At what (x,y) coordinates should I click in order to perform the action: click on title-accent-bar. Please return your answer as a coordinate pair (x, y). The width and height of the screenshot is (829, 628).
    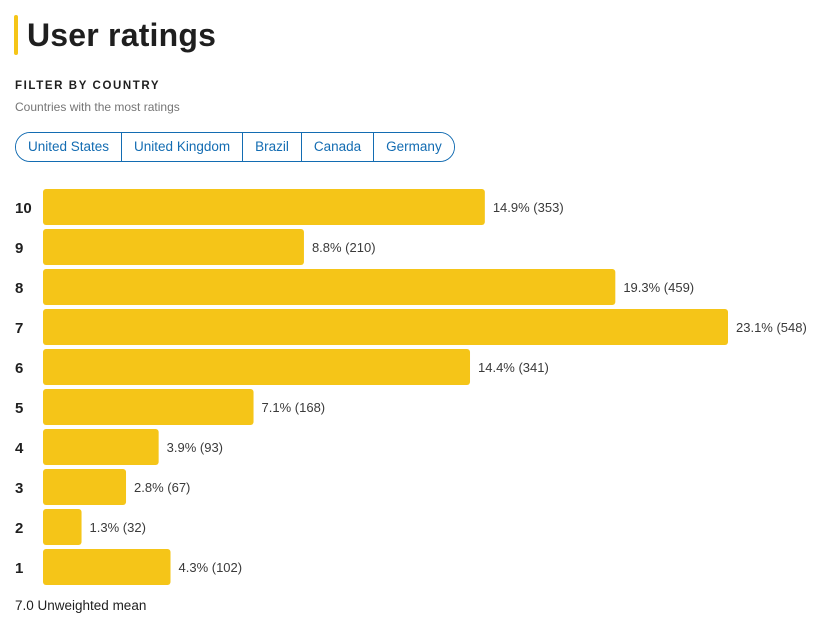
    Looking at the image, I should click on (16, 35).